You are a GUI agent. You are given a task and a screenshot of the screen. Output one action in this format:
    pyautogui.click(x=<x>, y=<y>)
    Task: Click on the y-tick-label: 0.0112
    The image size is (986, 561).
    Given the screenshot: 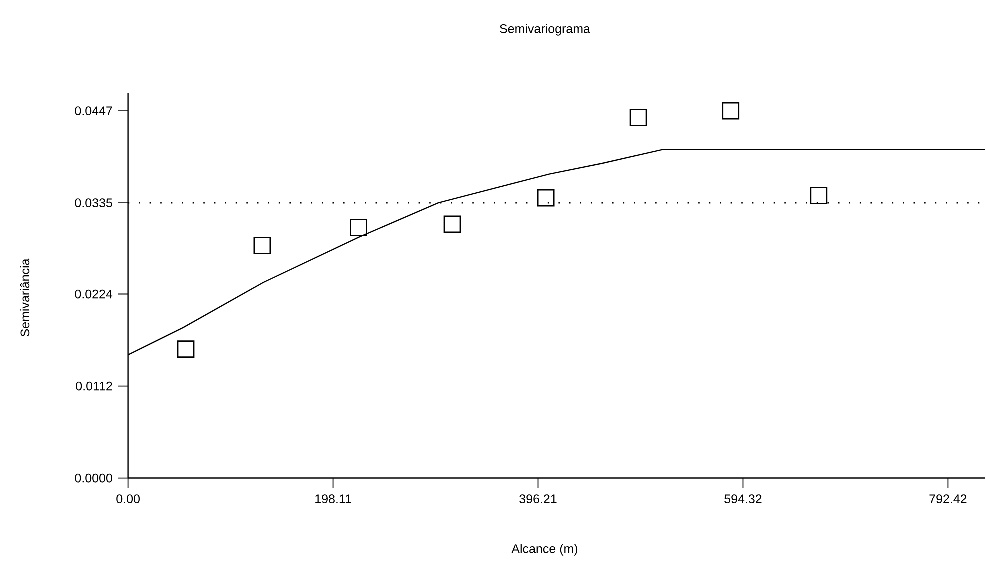 What is the action you would take?
    pyautogui.click(x=94, y=386)
    